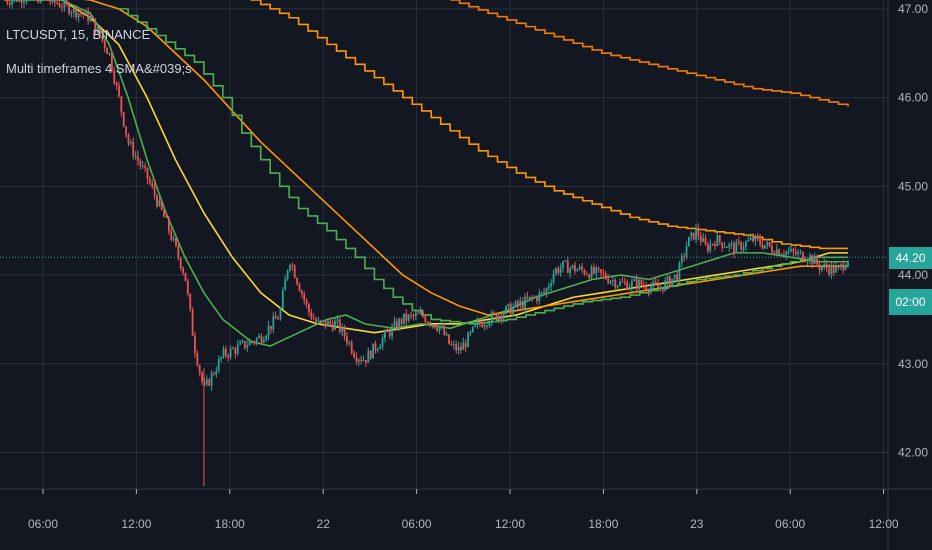 Image resolution: width=932 pixels, height=550 pixels. Describe the element at coordinates (910, 258) in the screenshot. I see `last-price-tag: 44.20` at that location.